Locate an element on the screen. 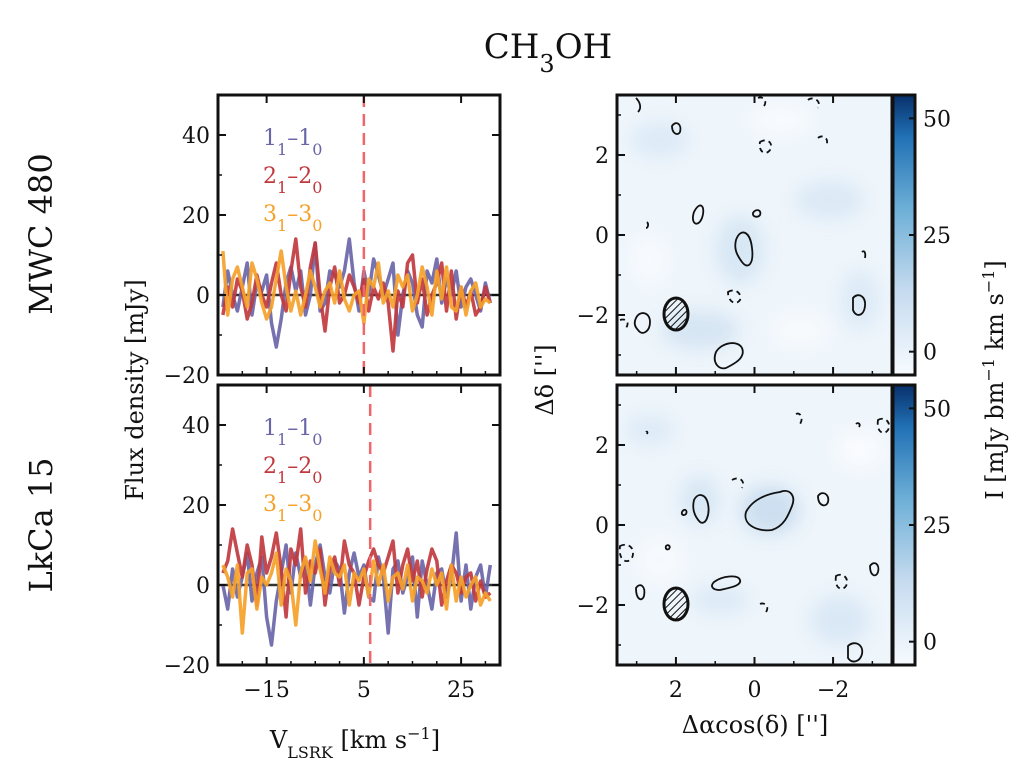 The height and width of the screenshot is (768, 1024). spectra-xlabel: VLSRK [km s−1] is located at coordinates (354, 743).